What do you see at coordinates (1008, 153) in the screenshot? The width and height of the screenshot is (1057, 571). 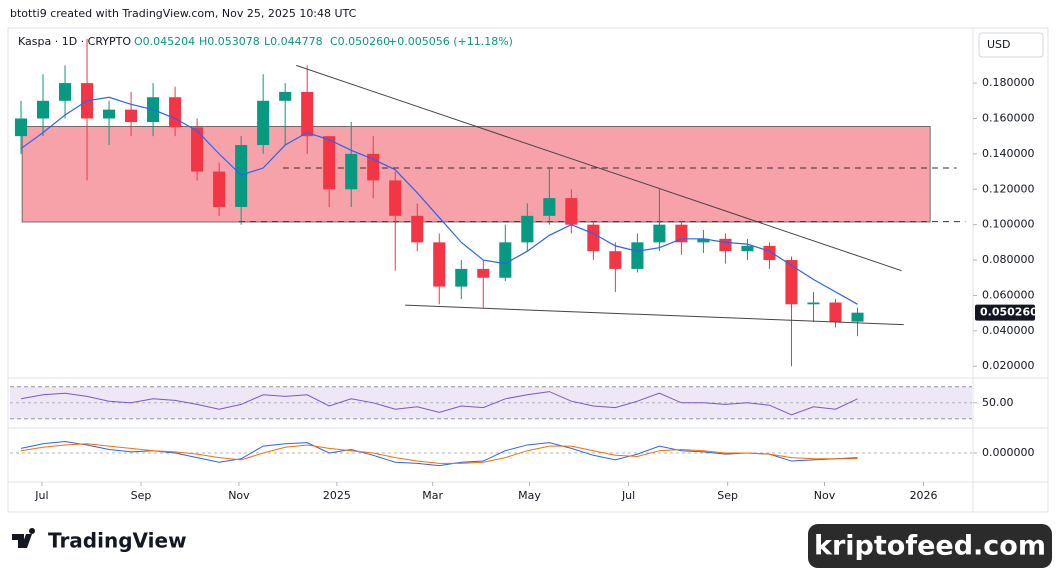 I see `y-tick-label: 0.140000` at bounding box center [1008, 153].